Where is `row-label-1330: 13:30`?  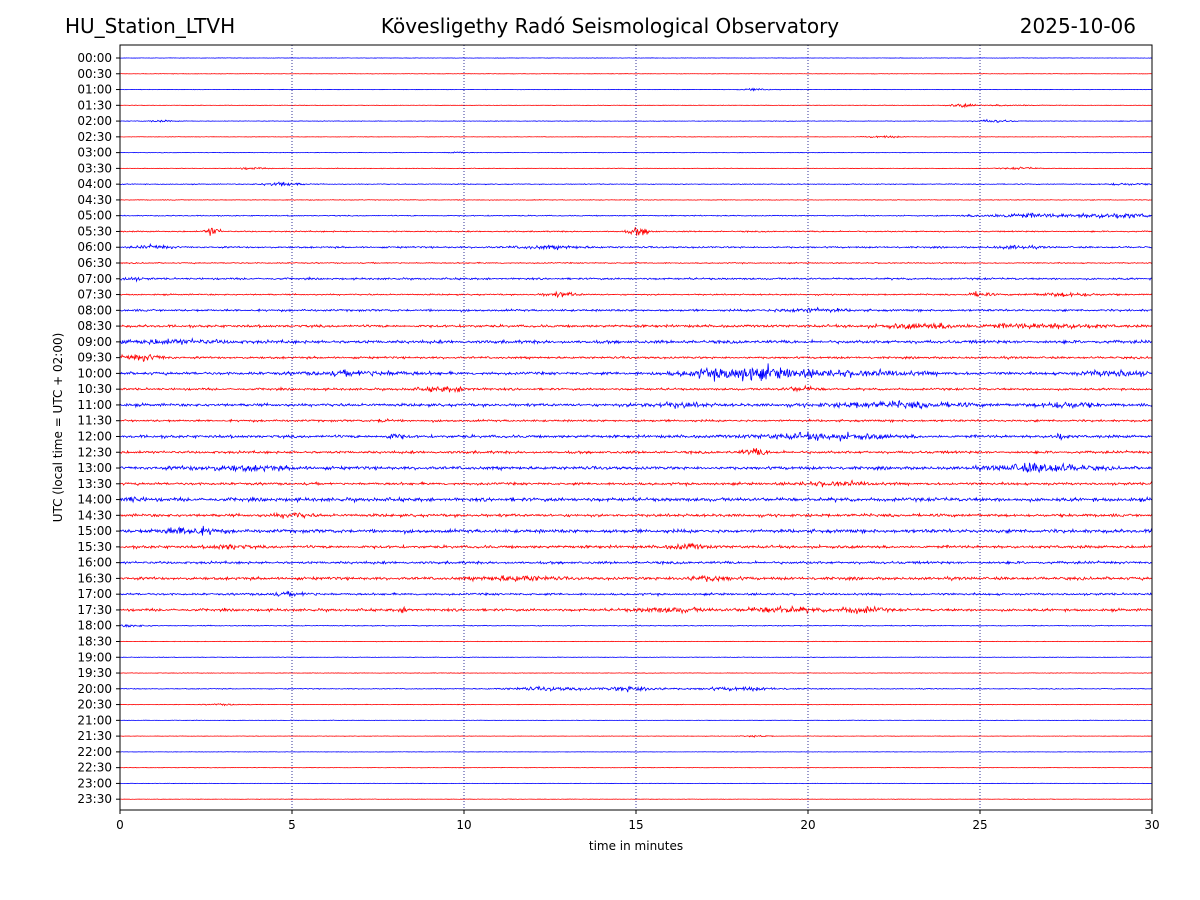 row-label-1330: 13:30 is located at coordinates (94, 484).